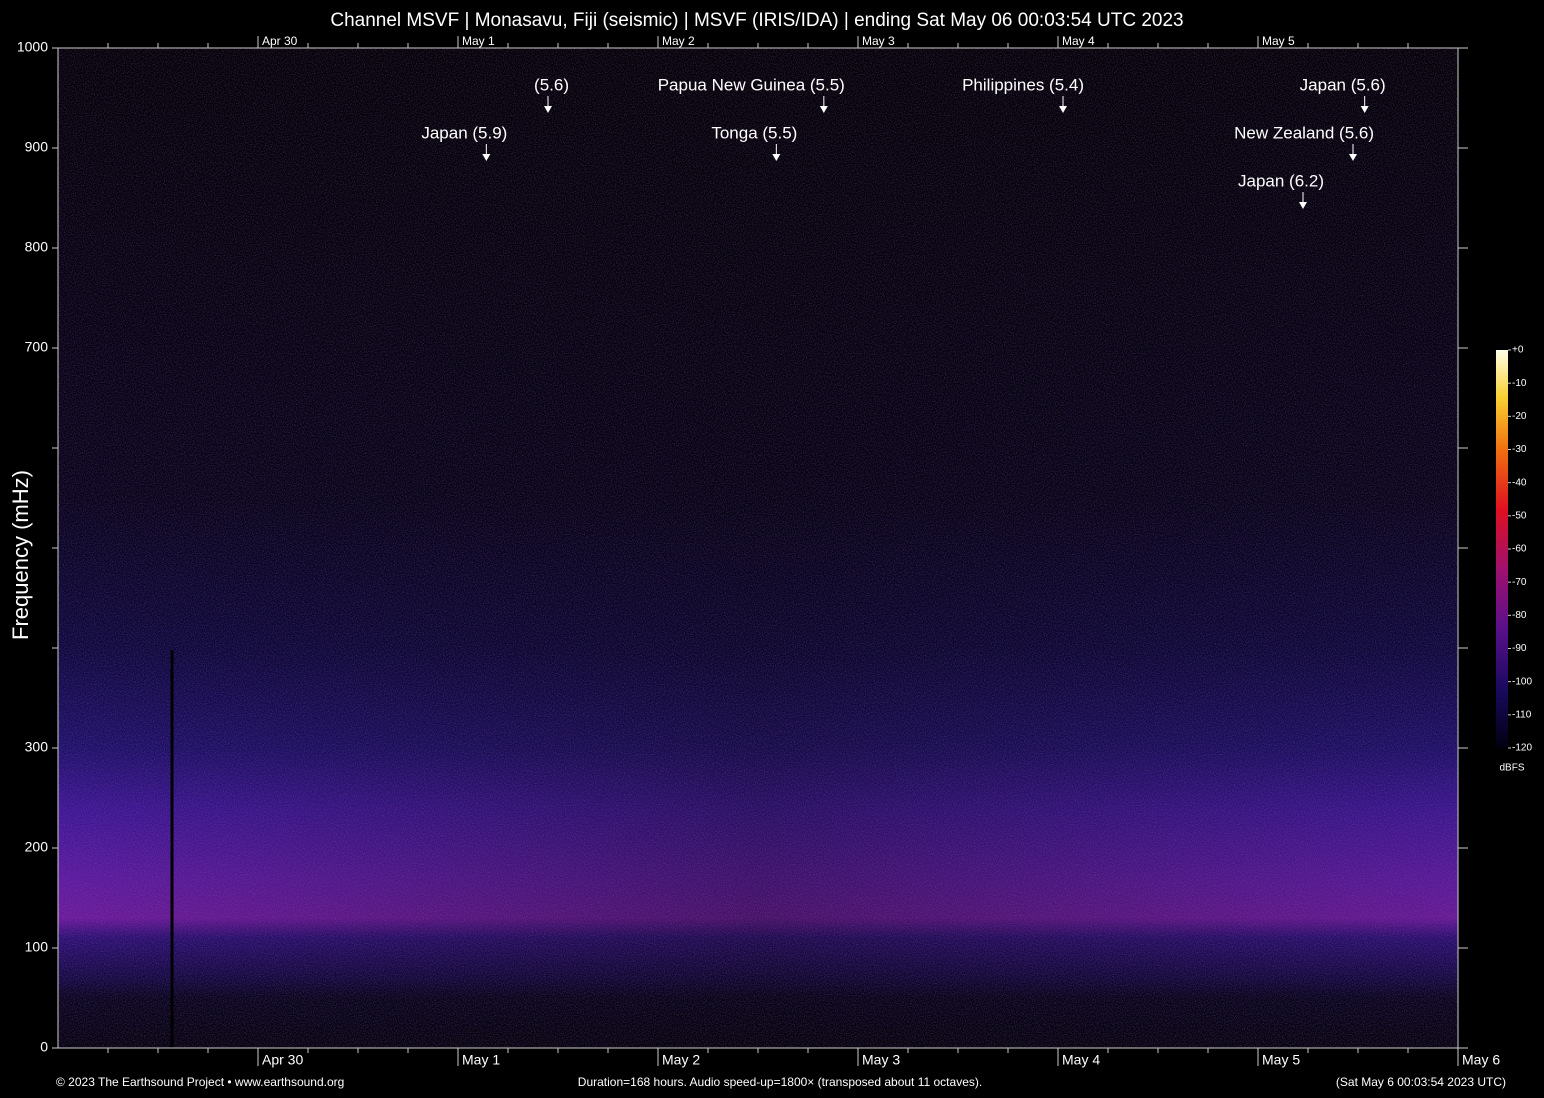  I want to click on event-label: Philippines (5.4), so click(1023, 84).